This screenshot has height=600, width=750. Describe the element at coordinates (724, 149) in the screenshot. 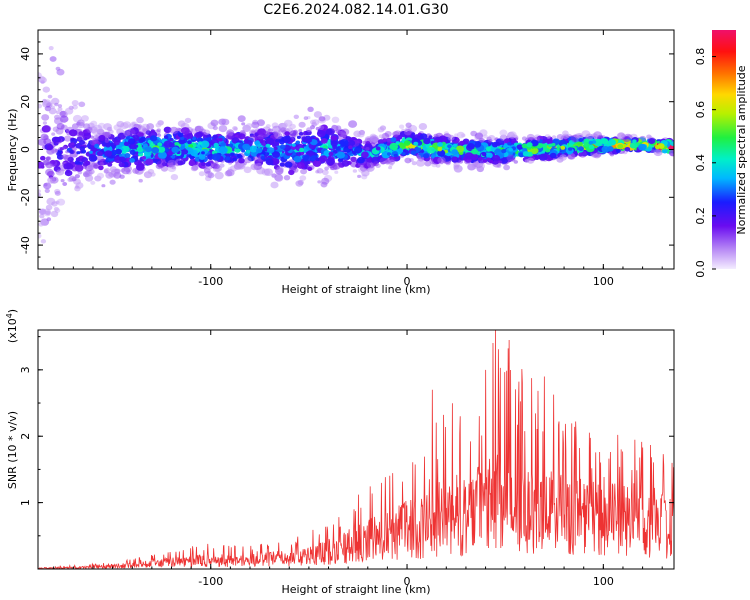

I see `colorbar` at that location.